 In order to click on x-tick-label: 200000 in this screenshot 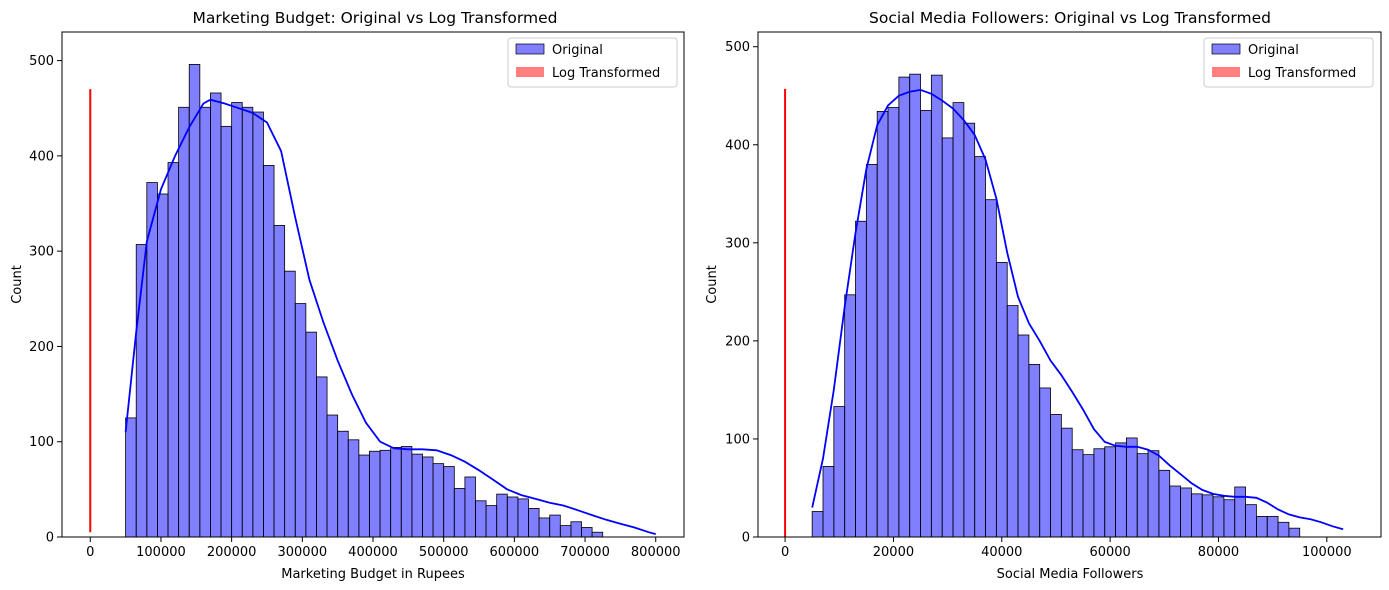, I will do `click(232, 552)`.